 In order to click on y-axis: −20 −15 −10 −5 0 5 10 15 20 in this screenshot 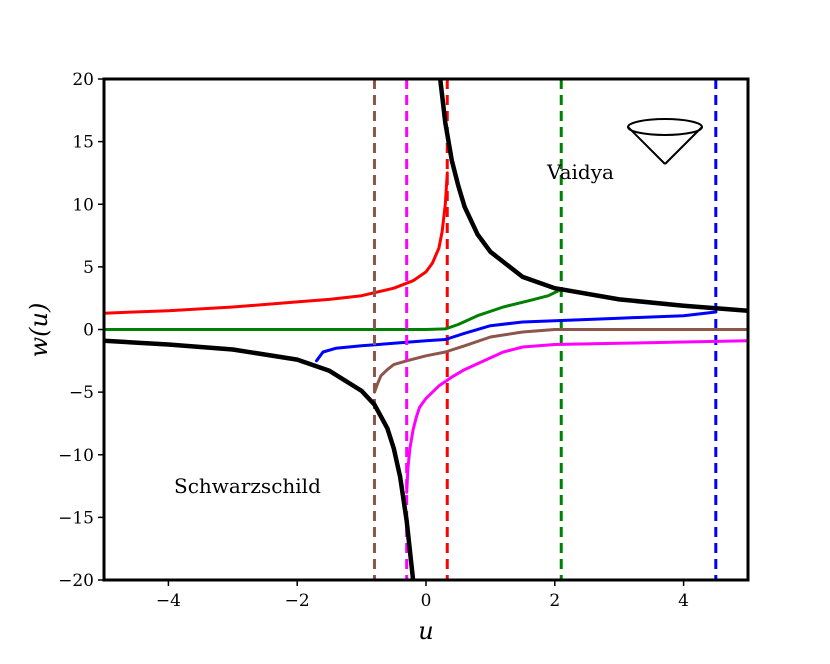, I will do `click(81, 330)`.